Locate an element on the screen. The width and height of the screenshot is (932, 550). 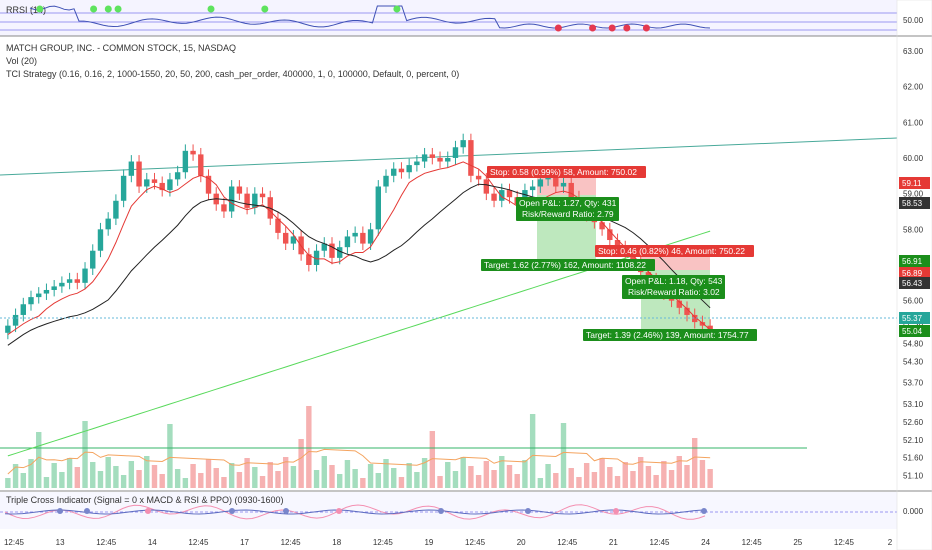
trade-stop-zone is located at coordinates (566, 185).